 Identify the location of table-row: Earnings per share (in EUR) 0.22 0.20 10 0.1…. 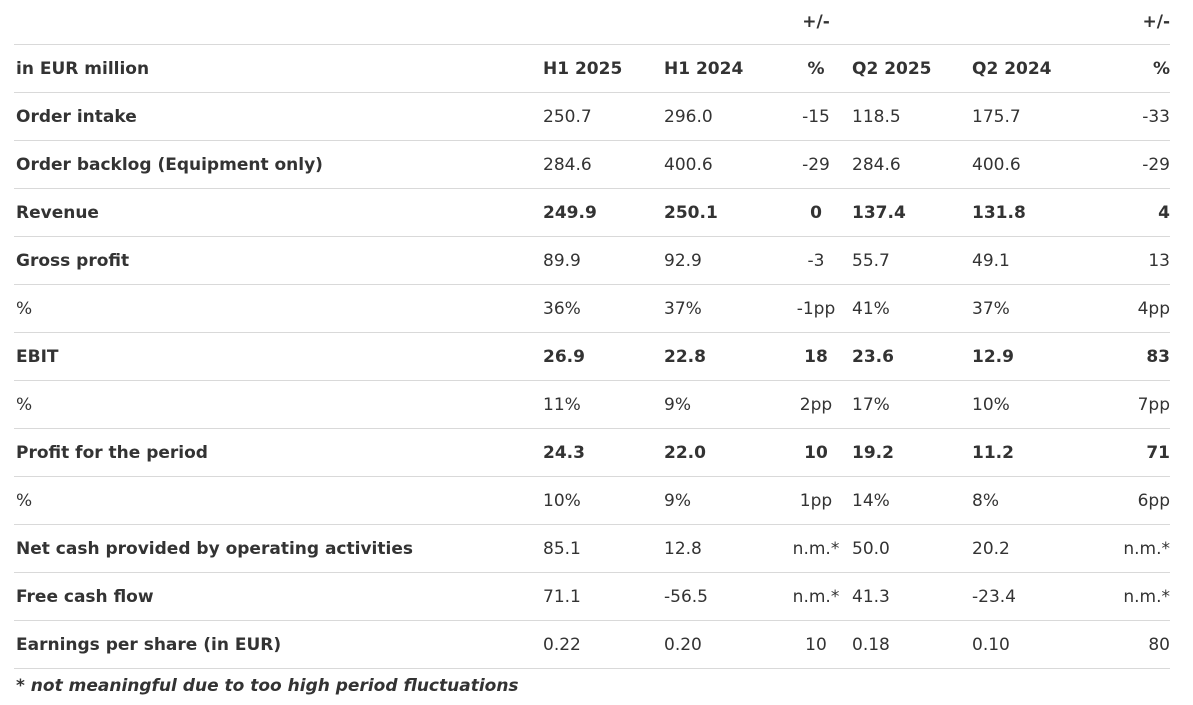
(592, 644).